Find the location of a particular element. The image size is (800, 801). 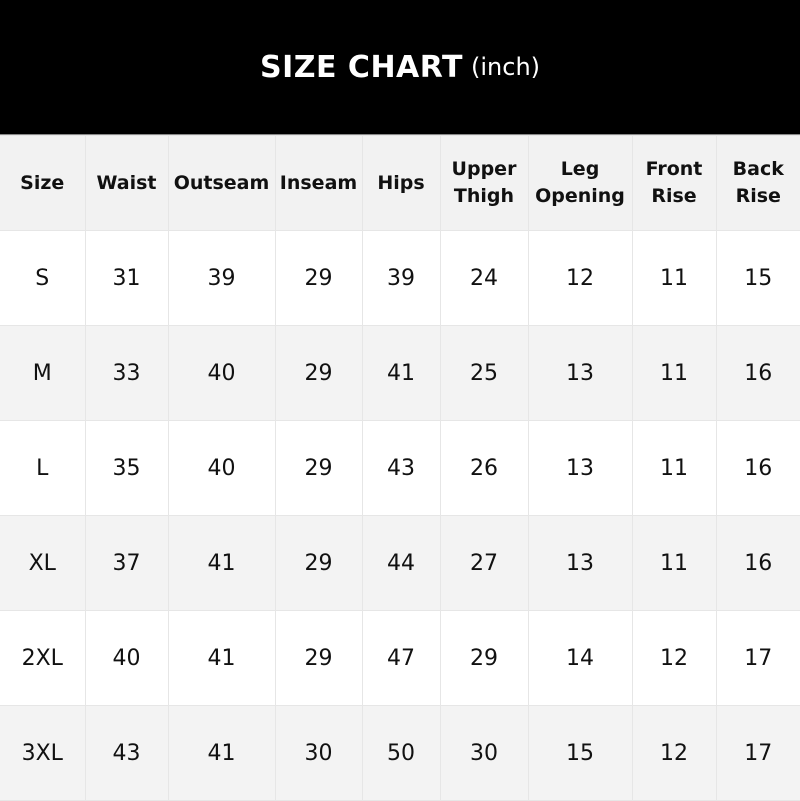

measurement-cell: 47 is located at coordinates (401, 658).